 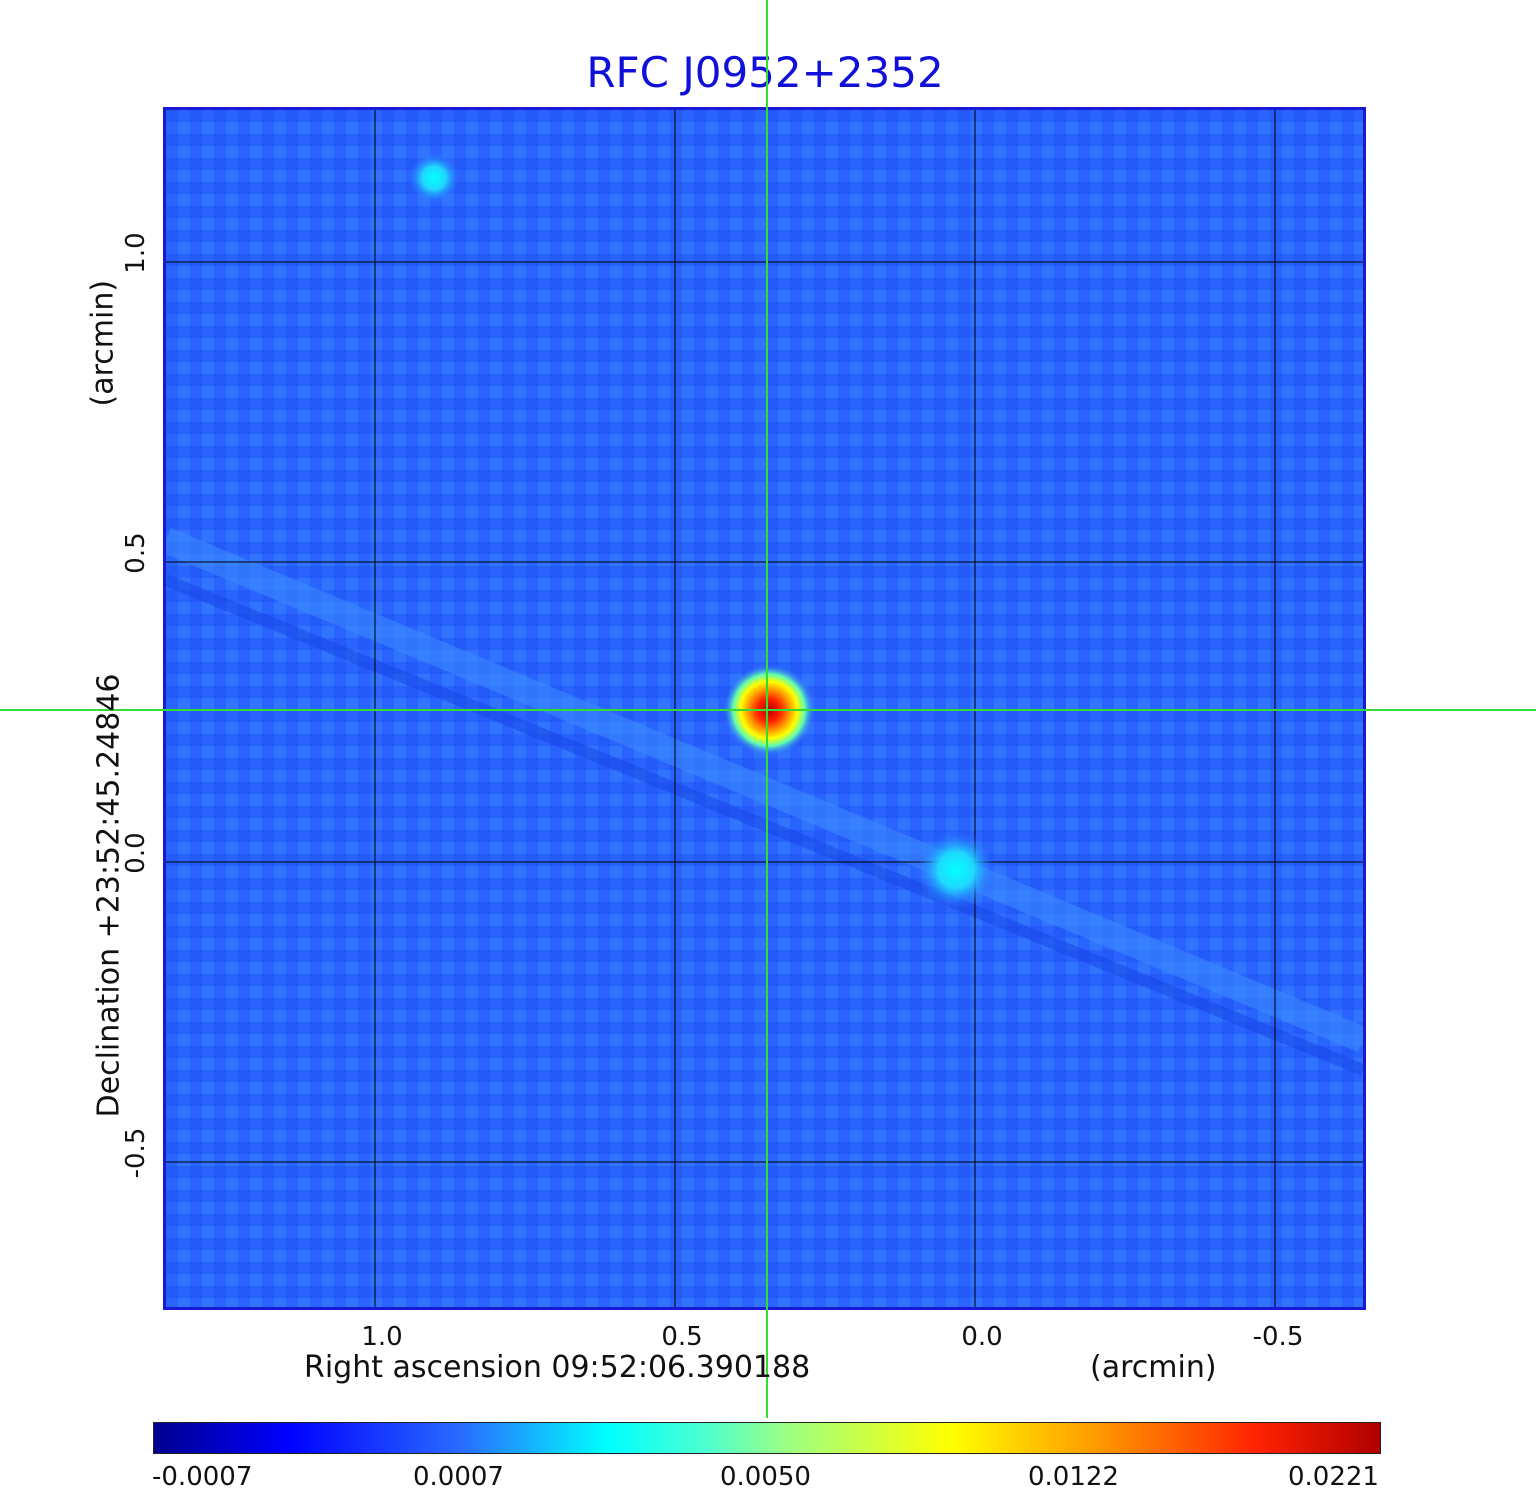 What do you see at coordinates (682, 1337) in the screenshot?
I see `x-tick-label: 0.5` at bounding box center [682, 1337].